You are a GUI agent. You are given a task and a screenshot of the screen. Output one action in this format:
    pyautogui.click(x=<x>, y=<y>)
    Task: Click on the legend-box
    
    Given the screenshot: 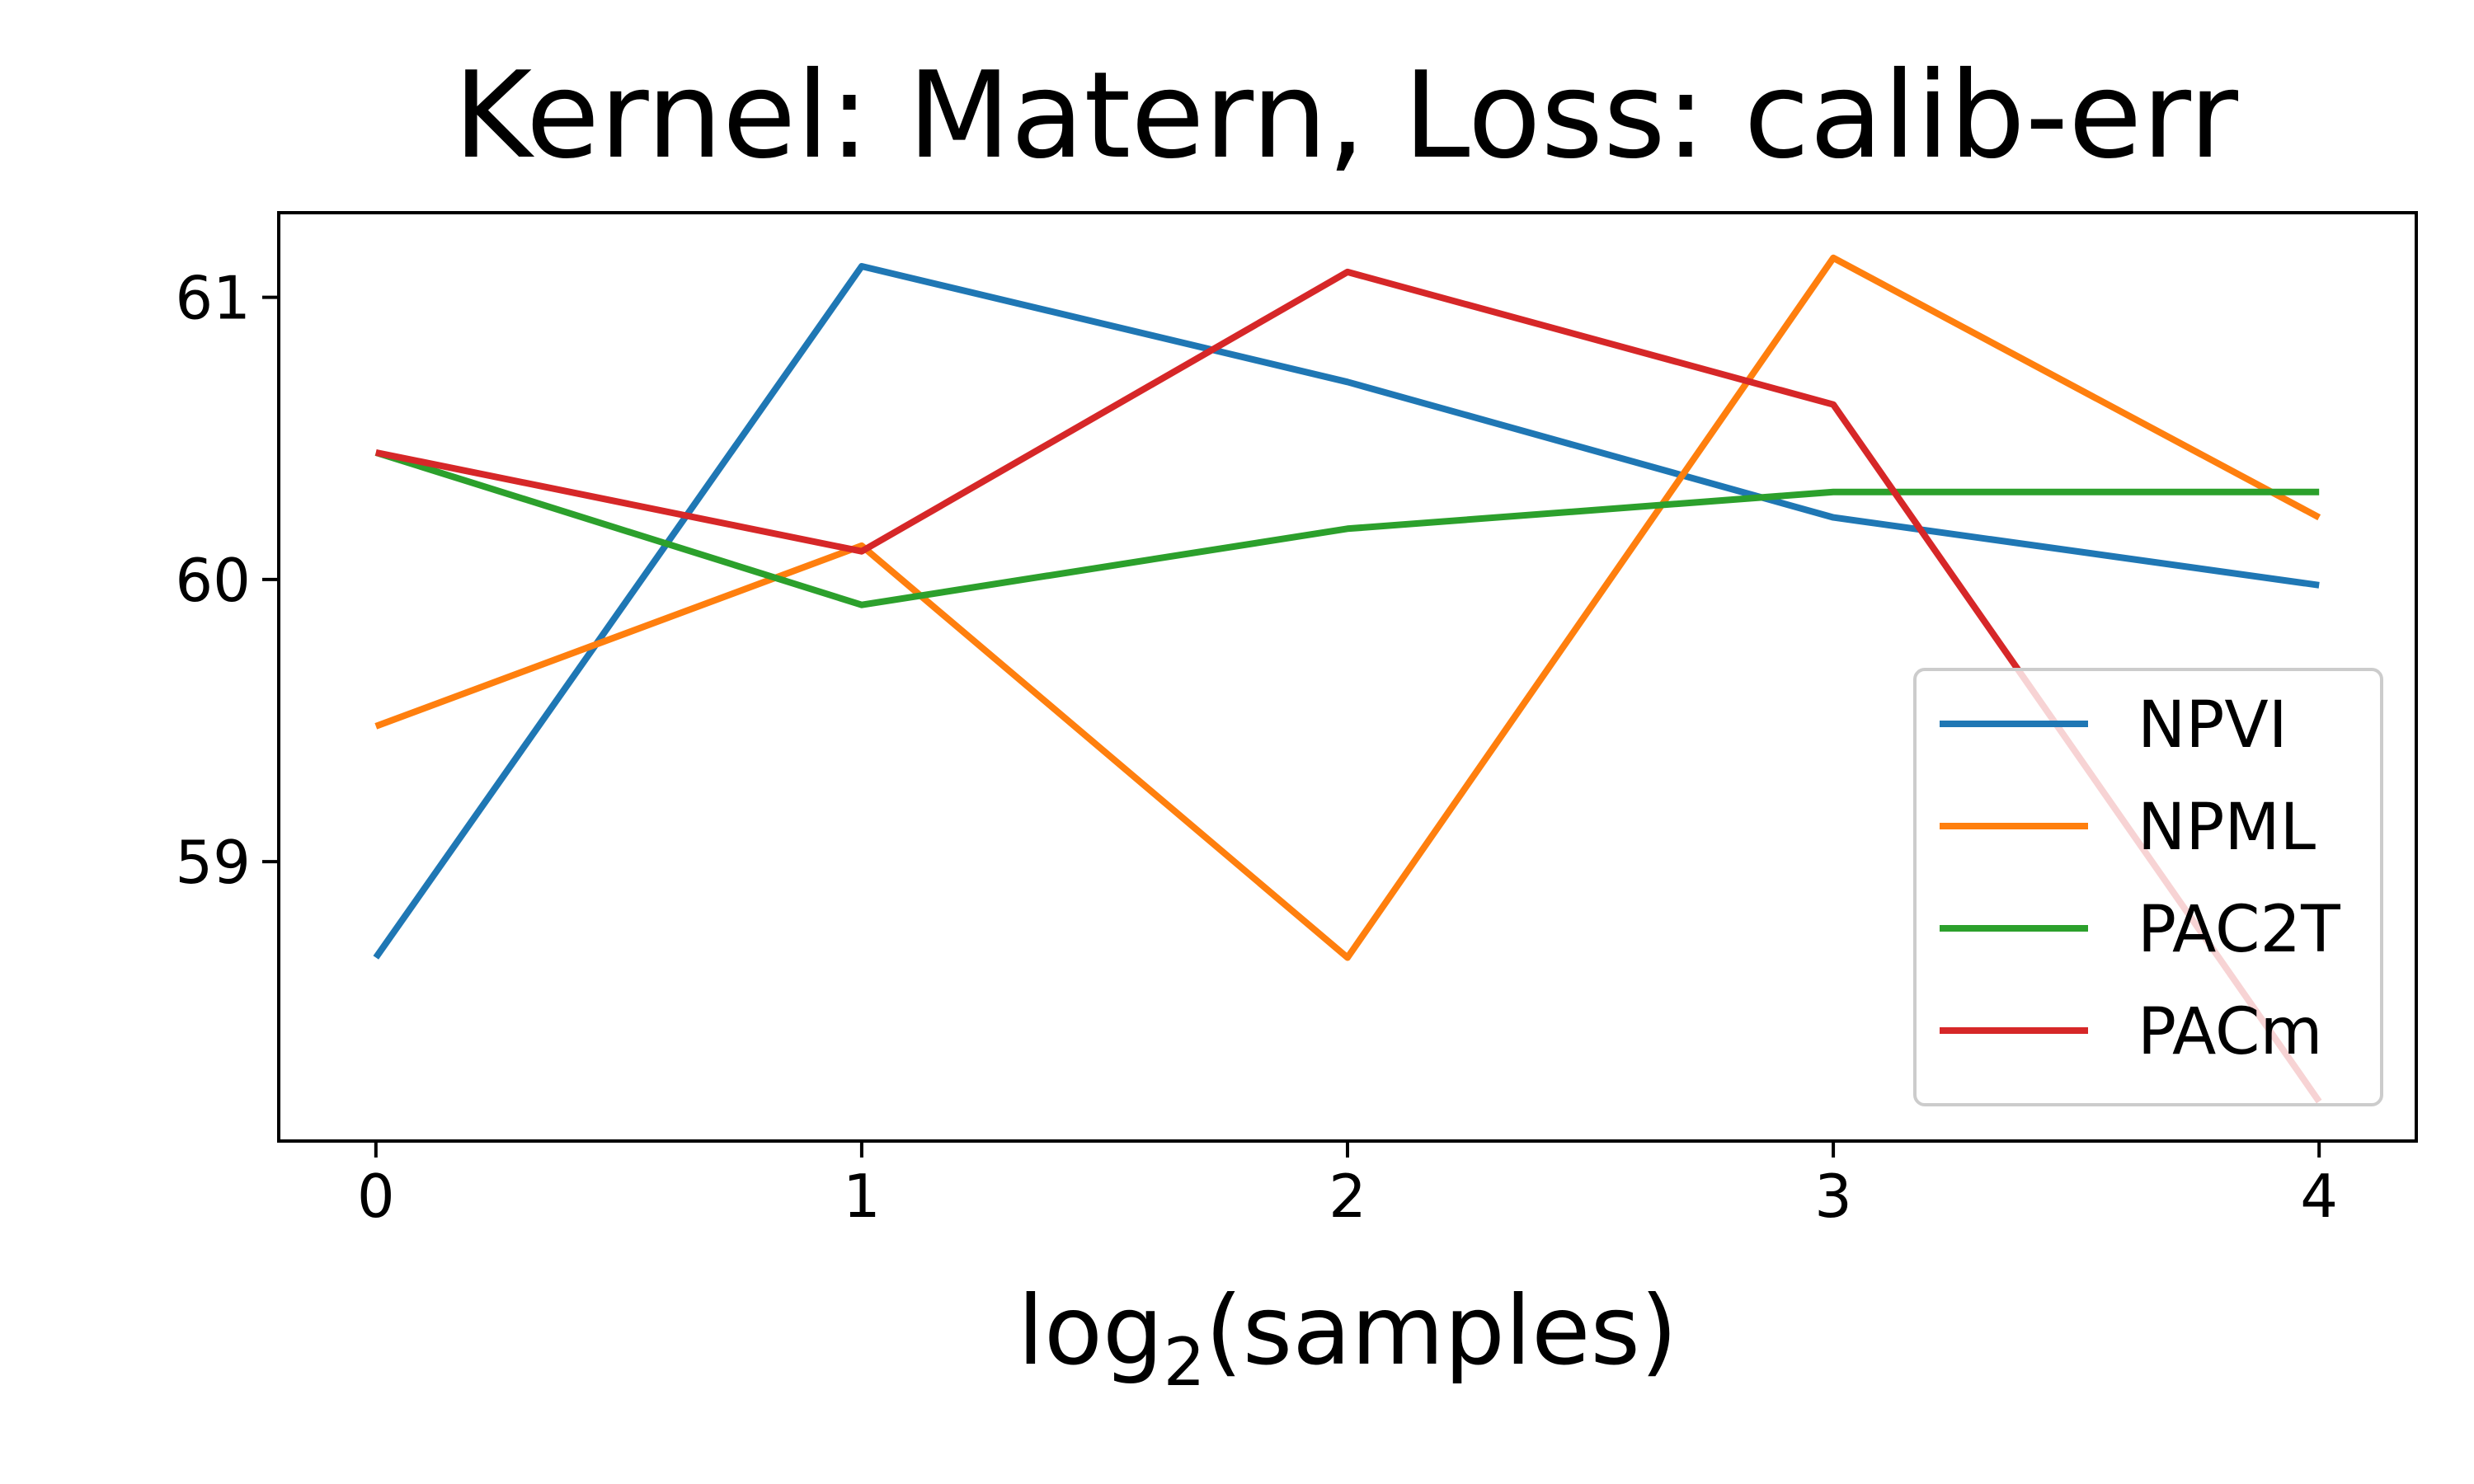 What is the action you would take?
    pyautogui.click(x=2148, y=887)
    